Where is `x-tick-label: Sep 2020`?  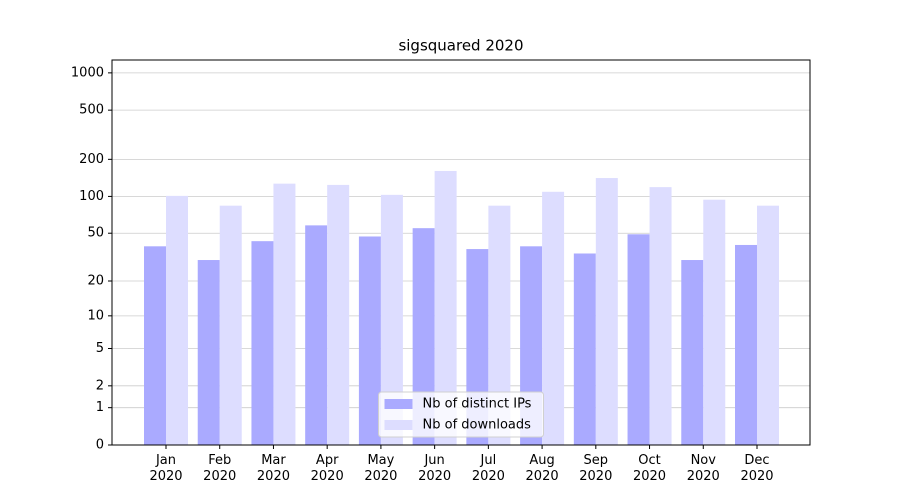 x-tick-label: Sep 2020 is located at coordinates (596, 468).